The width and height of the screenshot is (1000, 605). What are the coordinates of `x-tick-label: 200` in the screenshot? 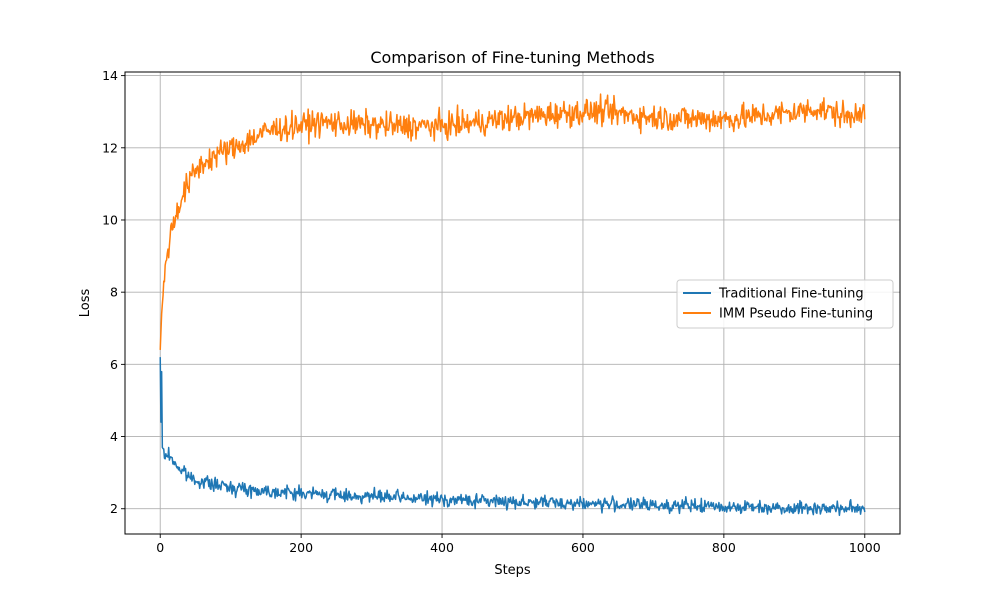 It's located at (301, 547).